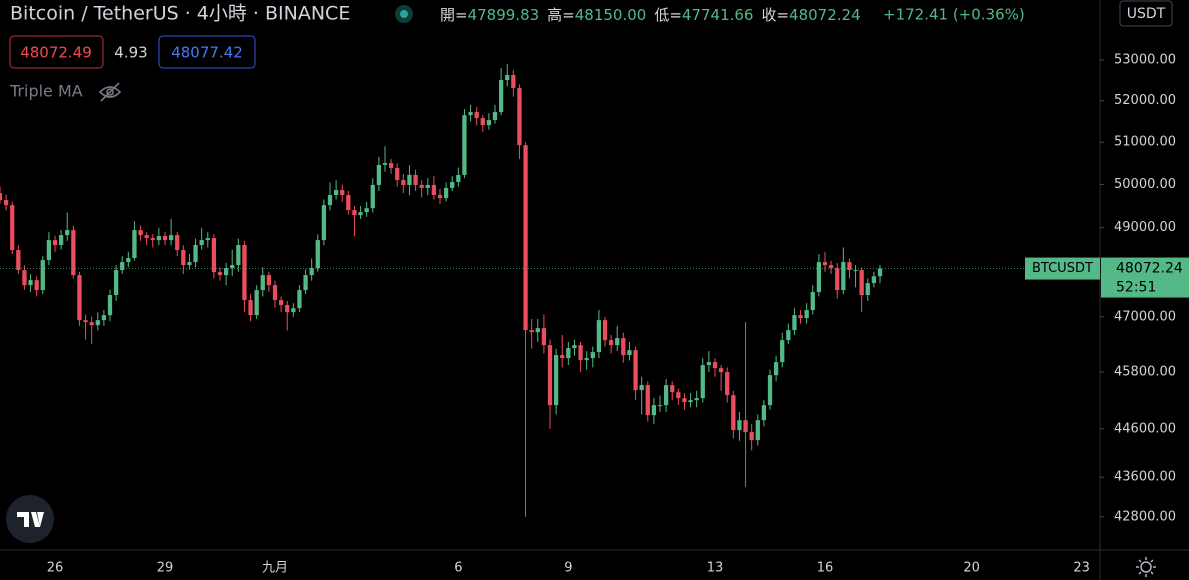 This screenshot has height=580, width=1189. What do you see at coordinates (504, 15) in the screenshot?
I see `ohlc-value: 47899.83` at bounding box center [504, 15].